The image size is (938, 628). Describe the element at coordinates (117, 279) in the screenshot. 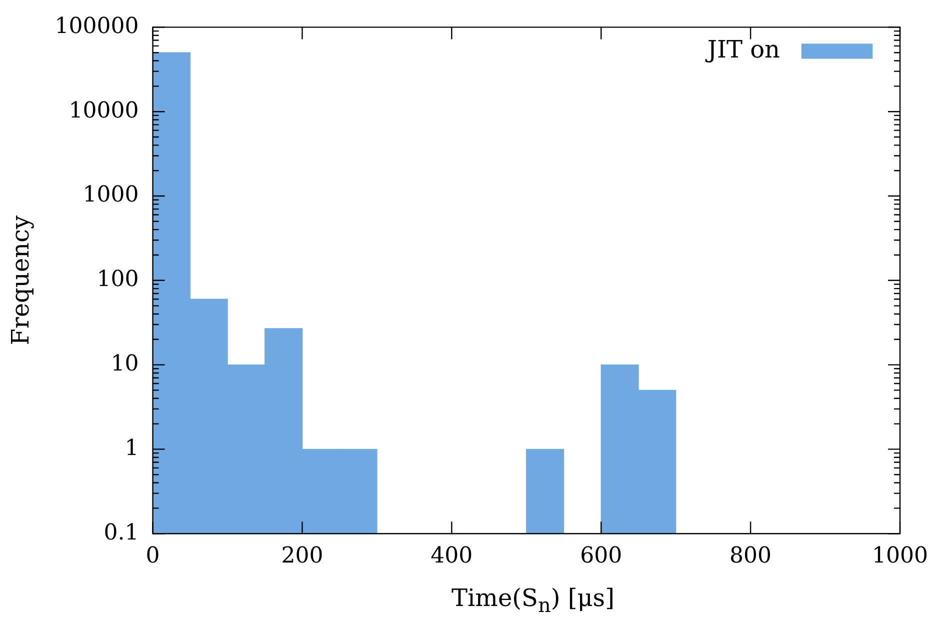

I see `y-tick-label: 100` at that location.